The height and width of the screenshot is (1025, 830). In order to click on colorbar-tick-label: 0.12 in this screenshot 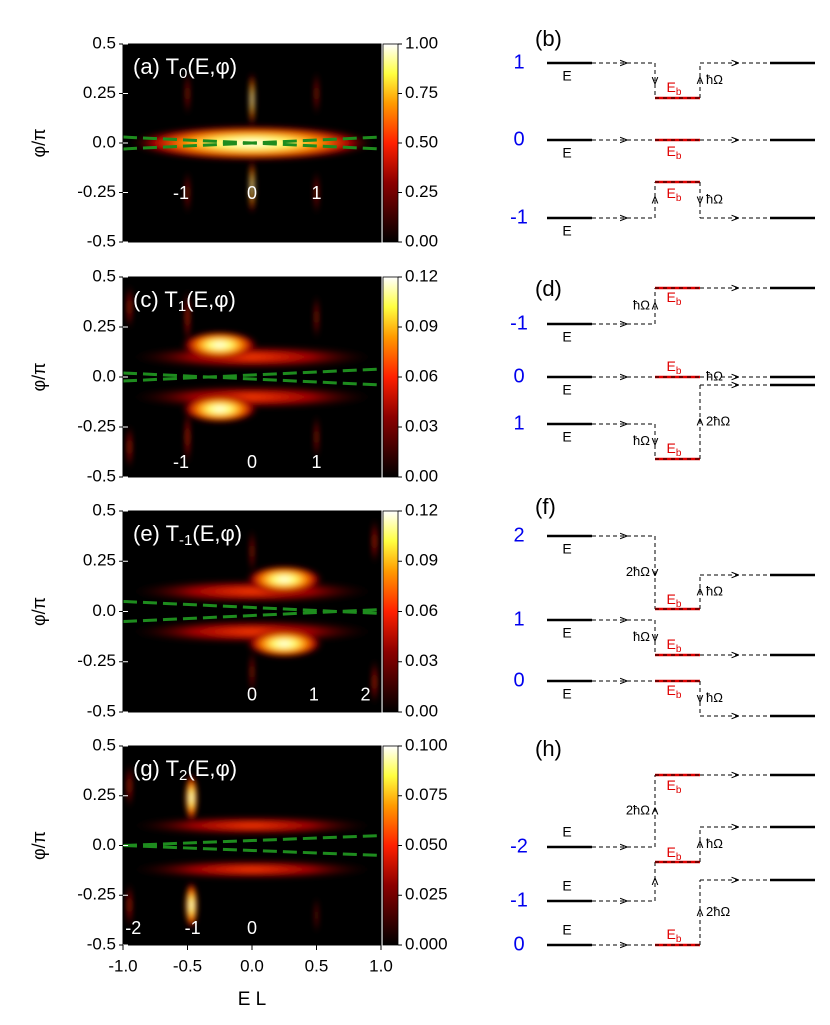, I will do `click(421, 275)`.